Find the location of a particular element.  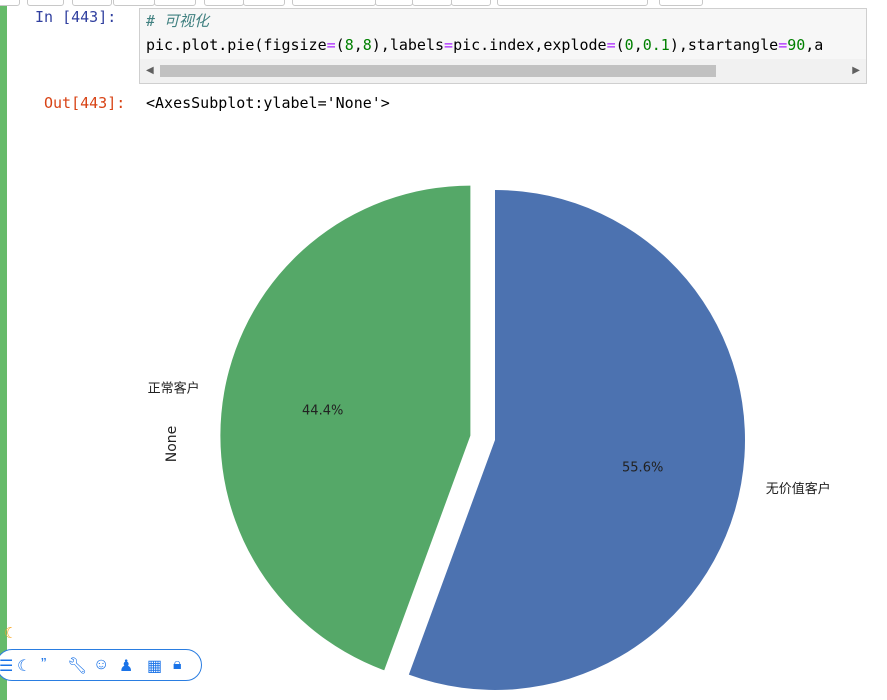

code-line-1: # 可视化 is located at coordinates (177, 20).